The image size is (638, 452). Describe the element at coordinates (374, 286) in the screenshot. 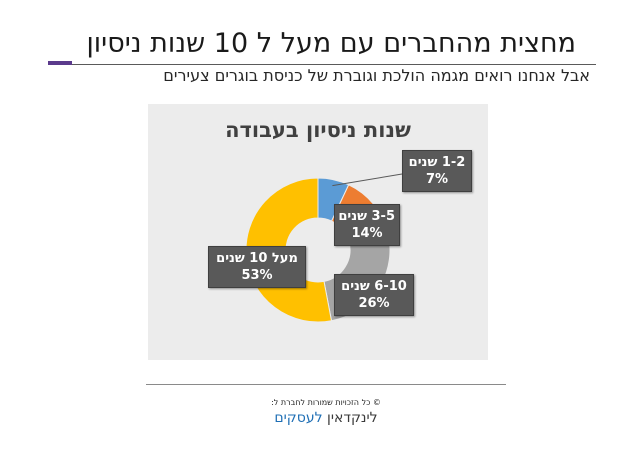

I see `callout-label-6-10: 6-10 שנים` at that location.